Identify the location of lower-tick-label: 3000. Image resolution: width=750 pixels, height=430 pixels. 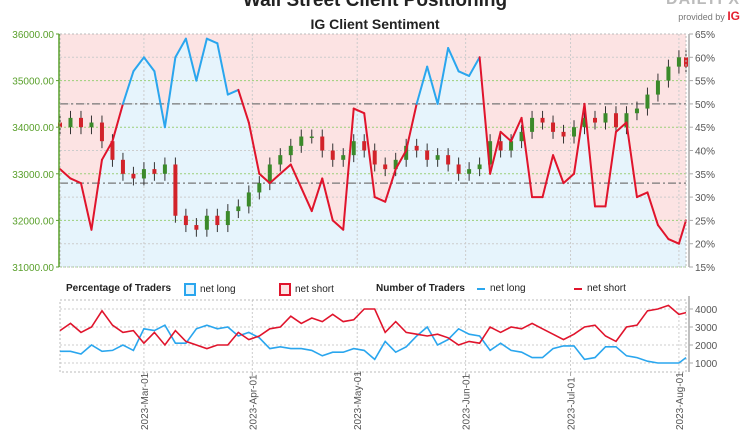
(706, 328).